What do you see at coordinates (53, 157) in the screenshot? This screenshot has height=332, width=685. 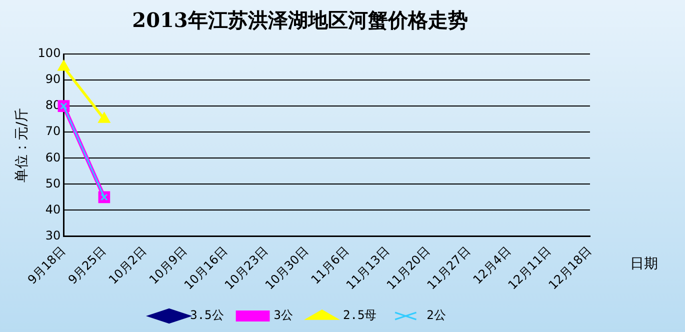 I see `y-tick-label: 60` at bounding box center [53, 157].